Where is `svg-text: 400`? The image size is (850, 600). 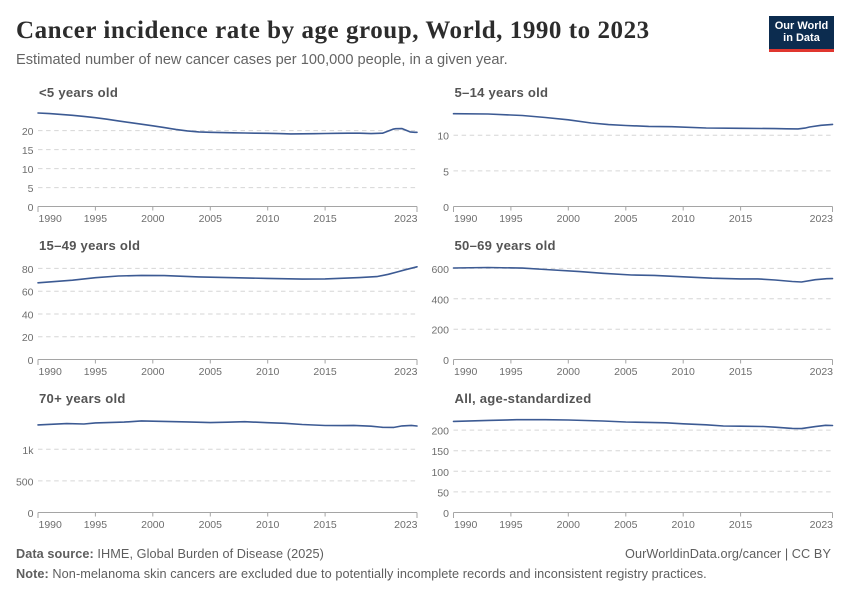 svg-text: 400 is located at coordinates (440, 300).